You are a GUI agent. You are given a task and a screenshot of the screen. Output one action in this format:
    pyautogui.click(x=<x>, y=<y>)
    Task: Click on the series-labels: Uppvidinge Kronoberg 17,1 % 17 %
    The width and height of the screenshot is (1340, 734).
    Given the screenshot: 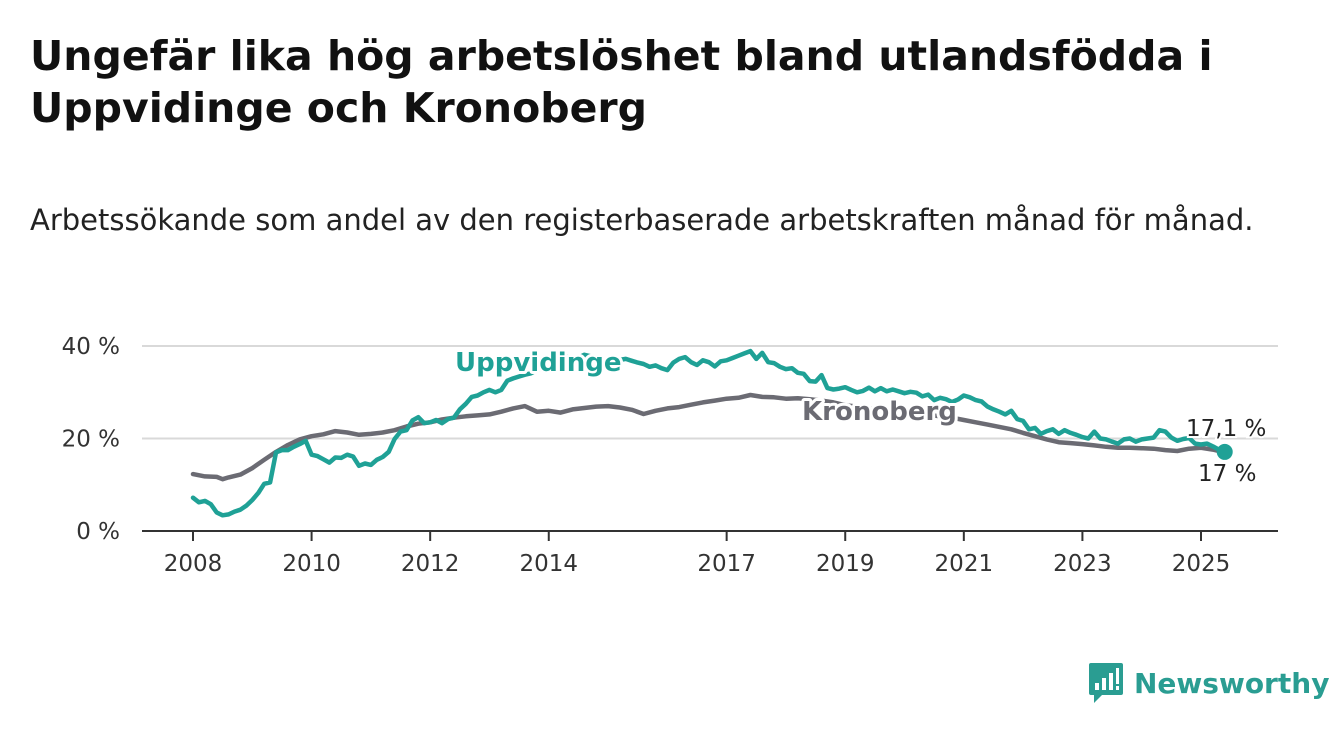 What is the action you would take?
    pyautogui.click(x=860, y=417)
    